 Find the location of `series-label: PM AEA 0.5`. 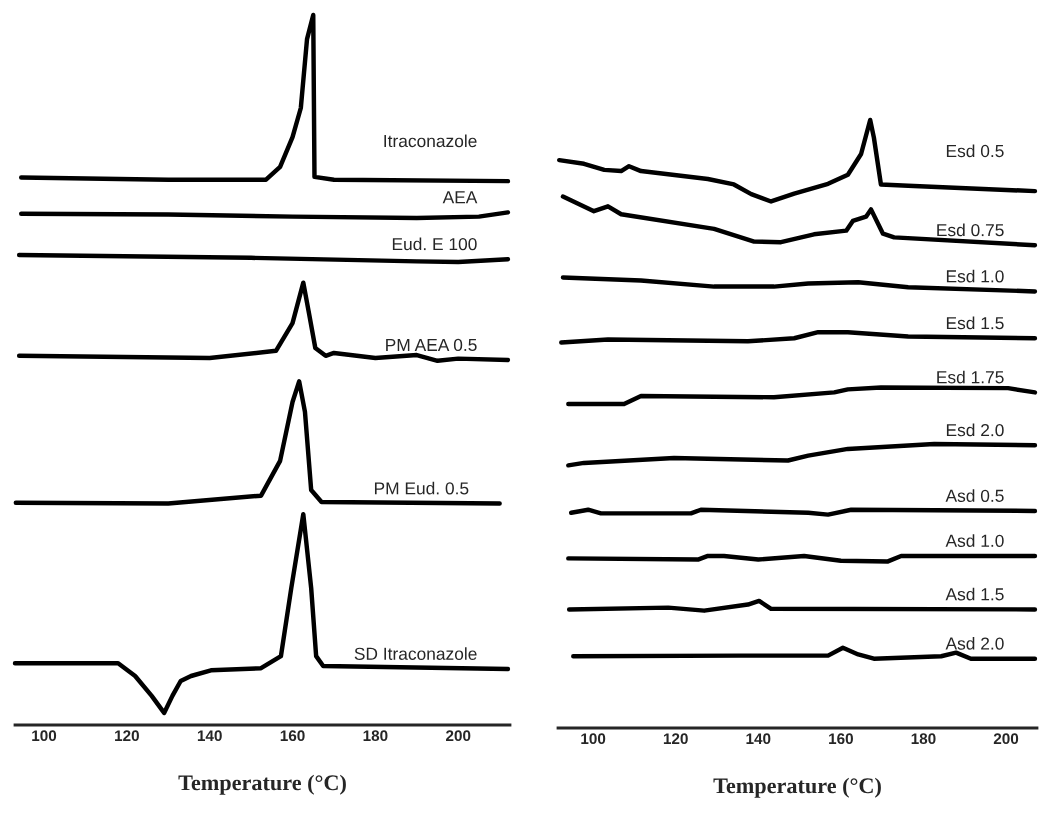

series-label: PM AEA 0.5 is located at coordinates (431, 345).